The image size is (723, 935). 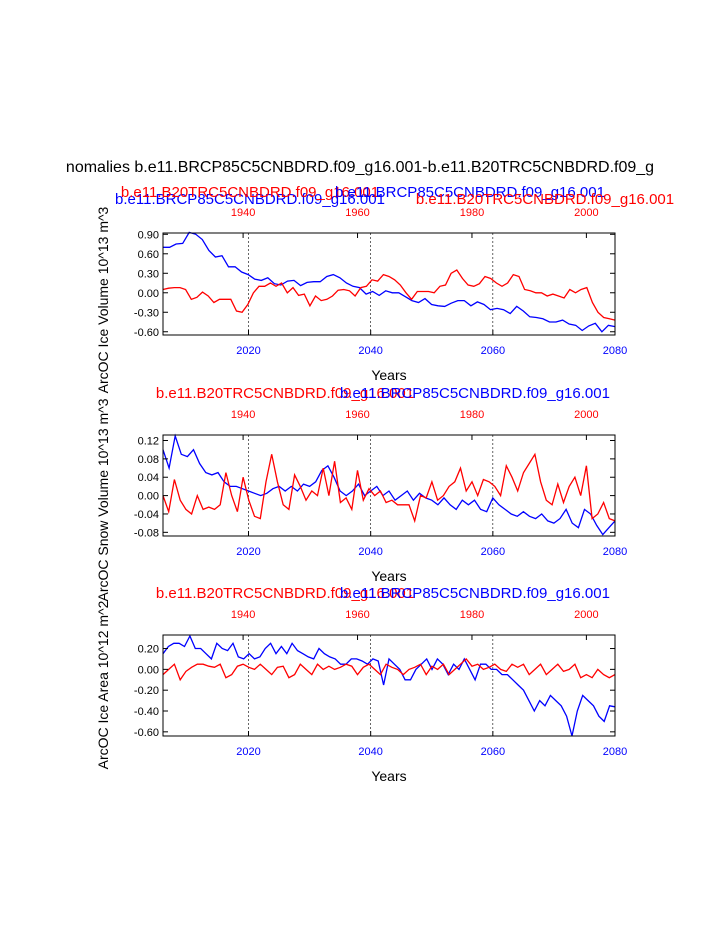 What do you see at coordinates (148, 442) in the screenshot?
I see `y-tick-label: 0.12` at bounding box center [148, 442].